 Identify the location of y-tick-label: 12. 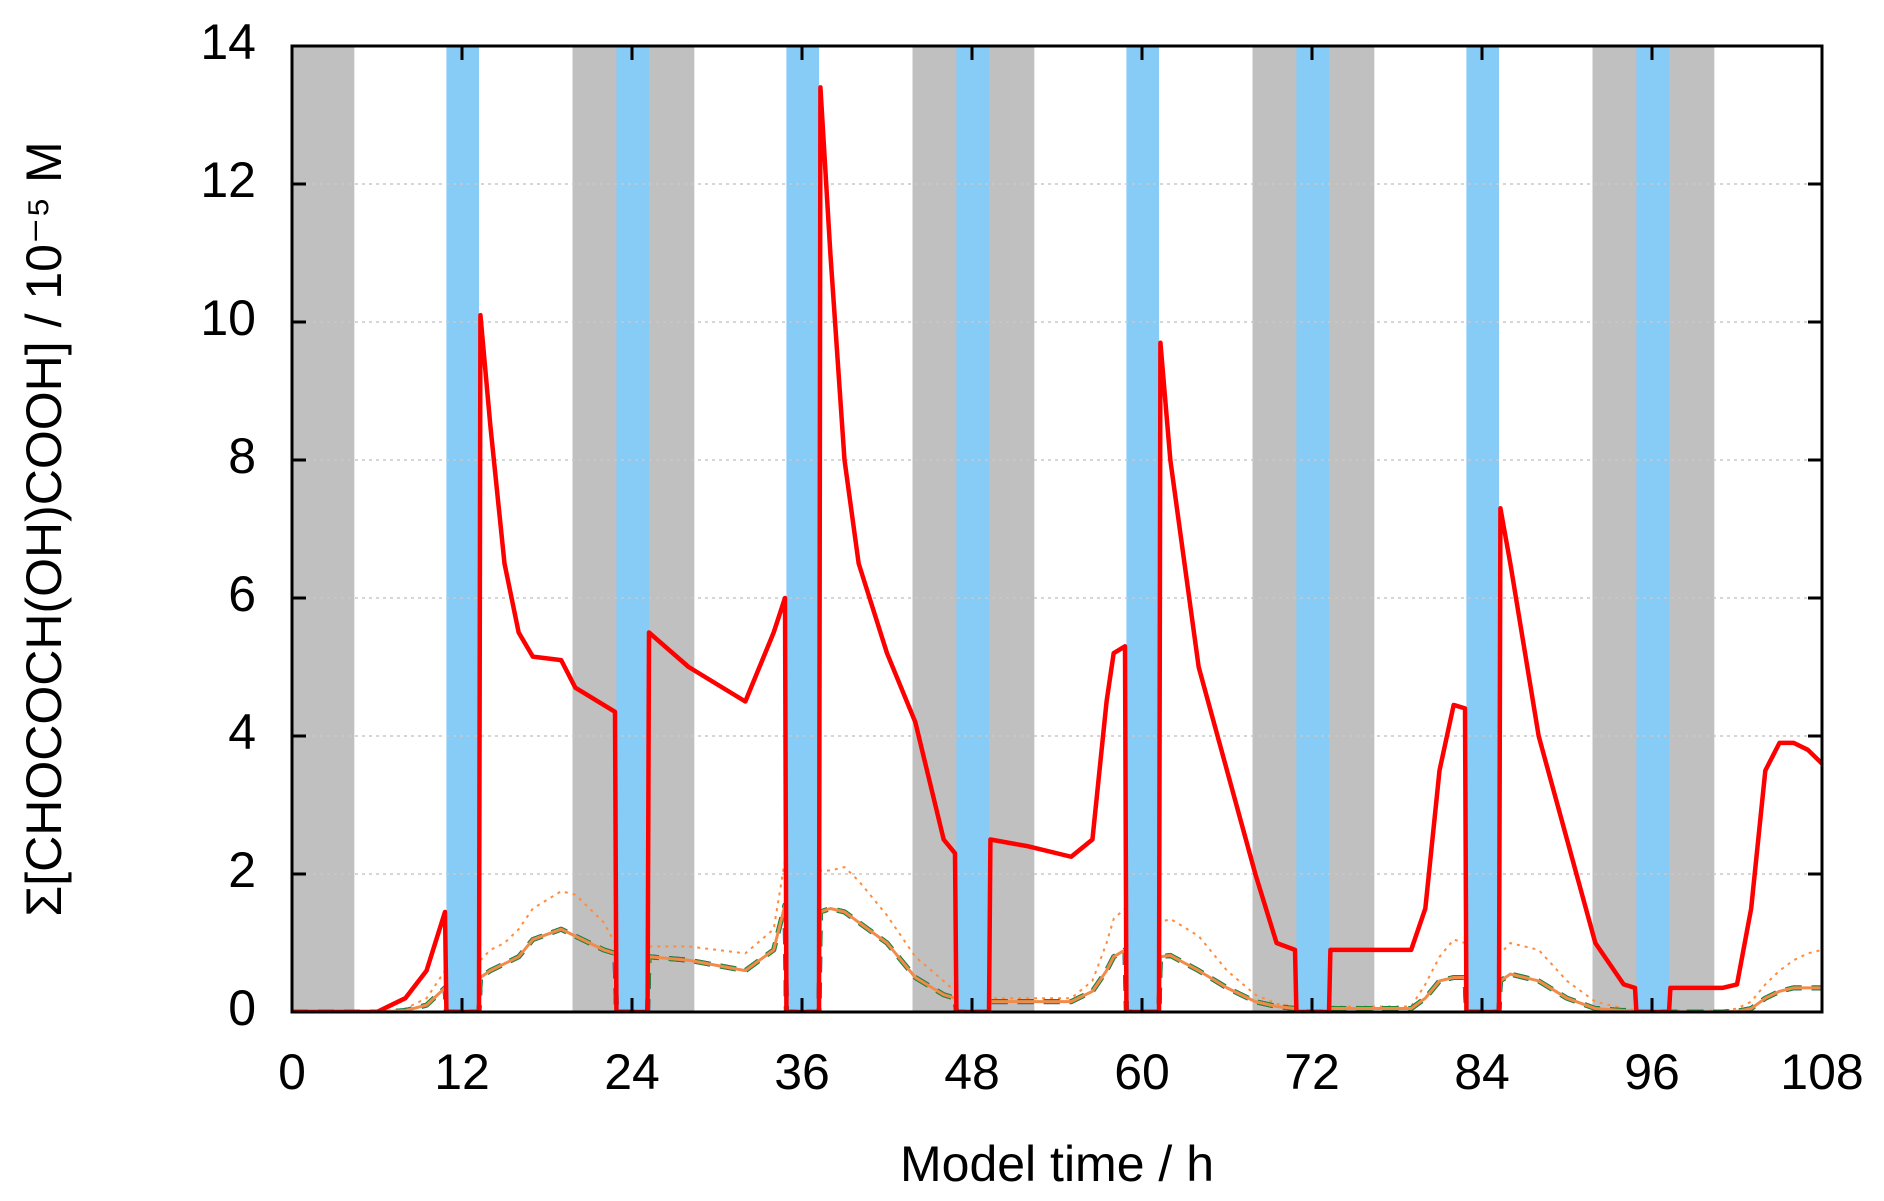
(228, 180).